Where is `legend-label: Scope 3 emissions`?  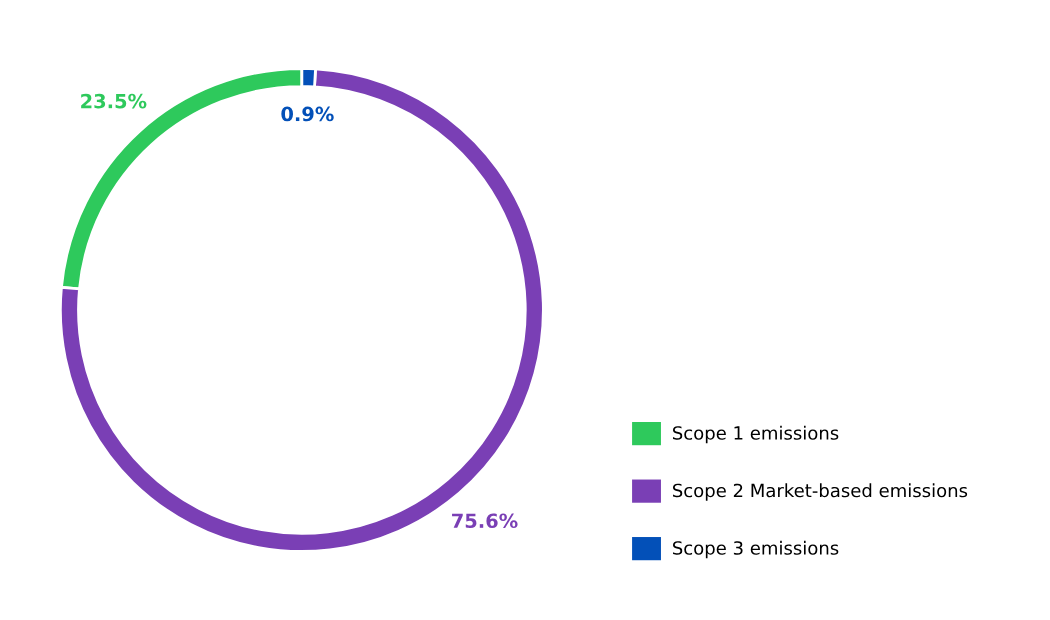
legend-label: Scope 3 emissions is located at coordinates (755, 549).